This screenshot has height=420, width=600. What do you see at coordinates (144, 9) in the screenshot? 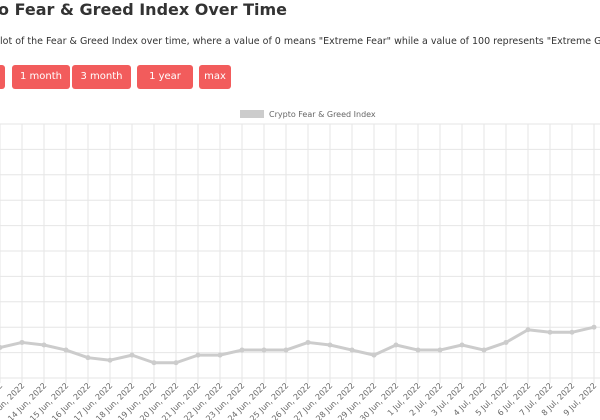
I see `page-title: o Fear & Greed Index Over Time` at bounding box center [144, 9].